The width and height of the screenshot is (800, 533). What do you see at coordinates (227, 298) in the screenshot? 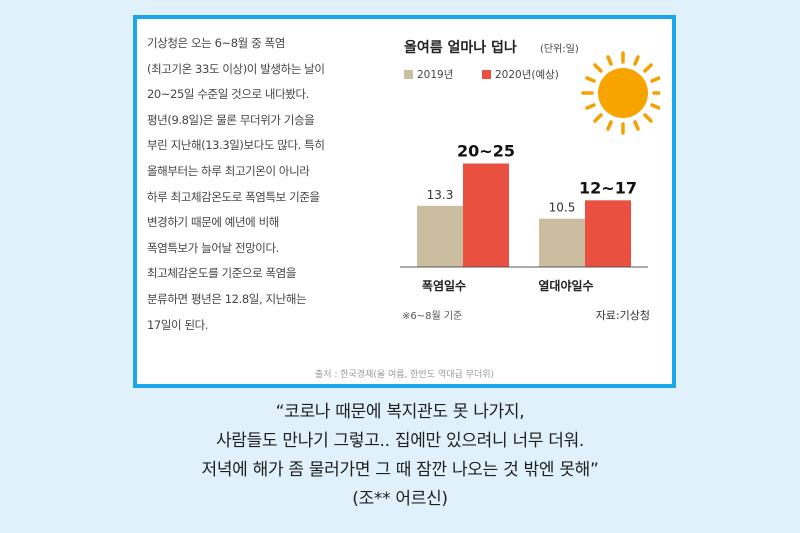
I see `article-line: 분류하면 평년은 12.8일, 지난해는` at bounding box center [227, 298].